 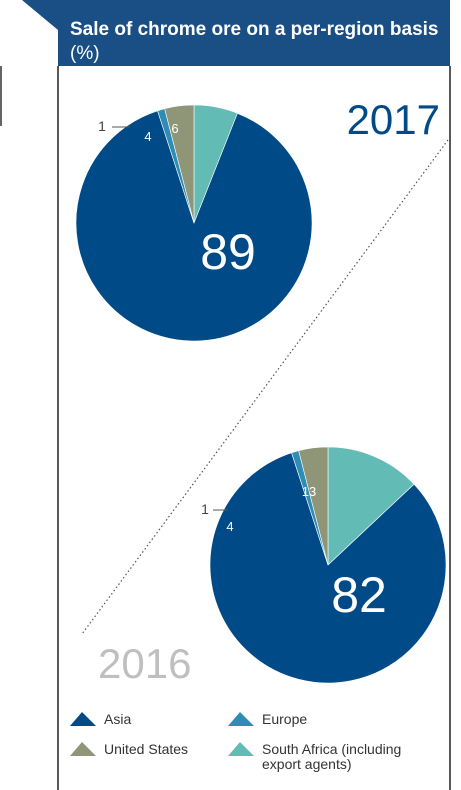 I want to click on legend-swatch-europe, so click(x=241, y=719).